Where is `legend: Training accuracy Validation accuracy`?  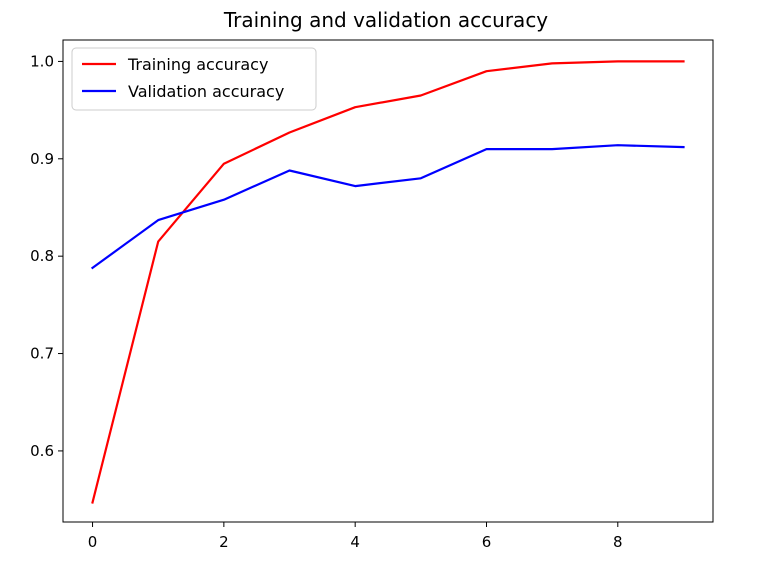 legend: Training accuracy Validation accuracy is located at coordinates (194, 79).